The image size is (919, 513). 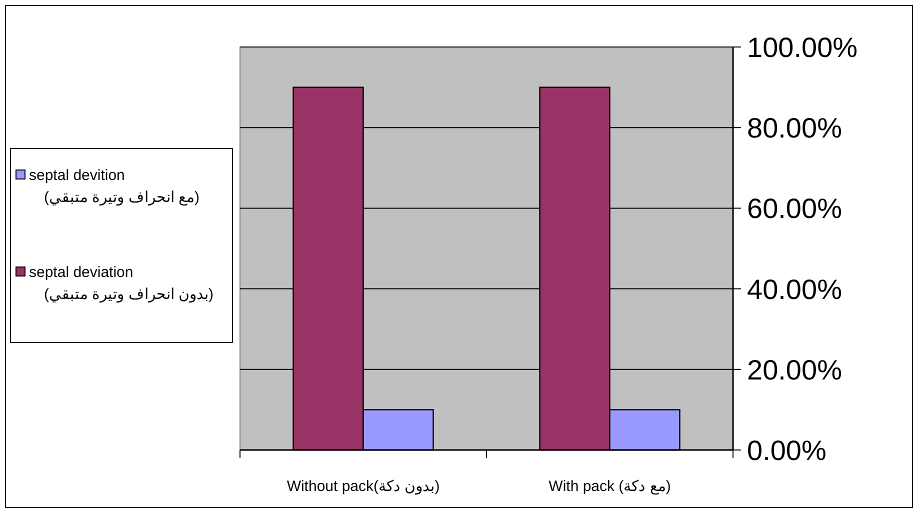 I want to click on x-tick-label: Without pack(بدون دكة), so click(x=363, y=486).